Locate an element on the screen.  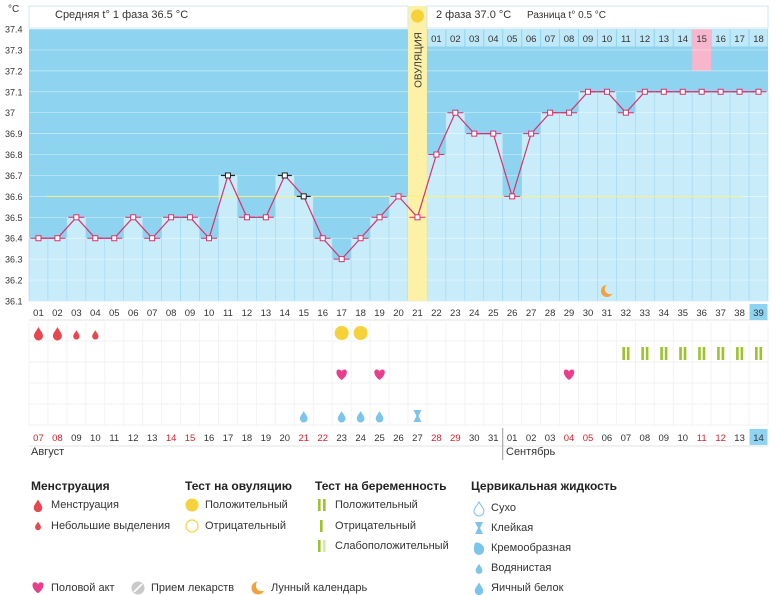
calendar-date: 01 is located at coordinates (512, 438).